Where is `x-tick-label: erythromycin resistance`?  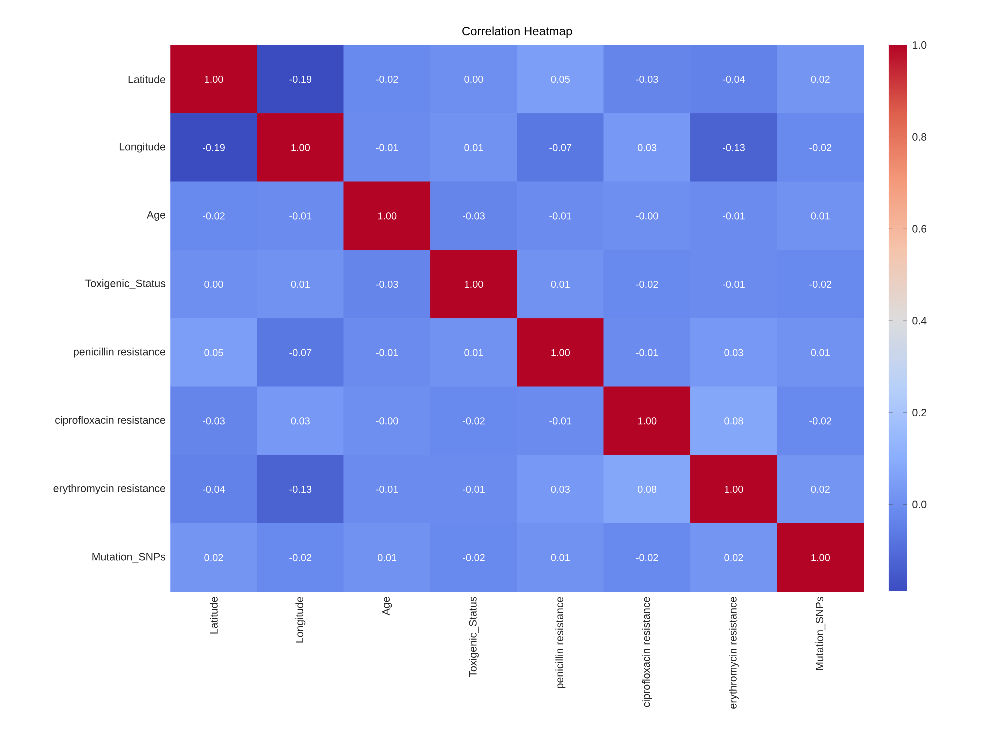
x-tick-label: erythromycin resistance is located at coordinates (734, 653).